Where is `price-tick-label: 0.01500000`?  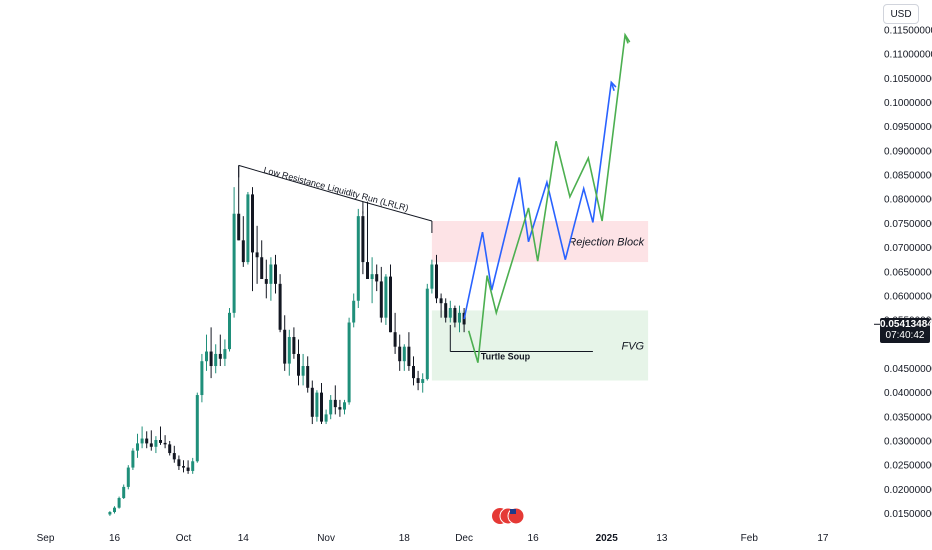 price-tick-label: 0.01500000 is located at coordinates (908, 514).